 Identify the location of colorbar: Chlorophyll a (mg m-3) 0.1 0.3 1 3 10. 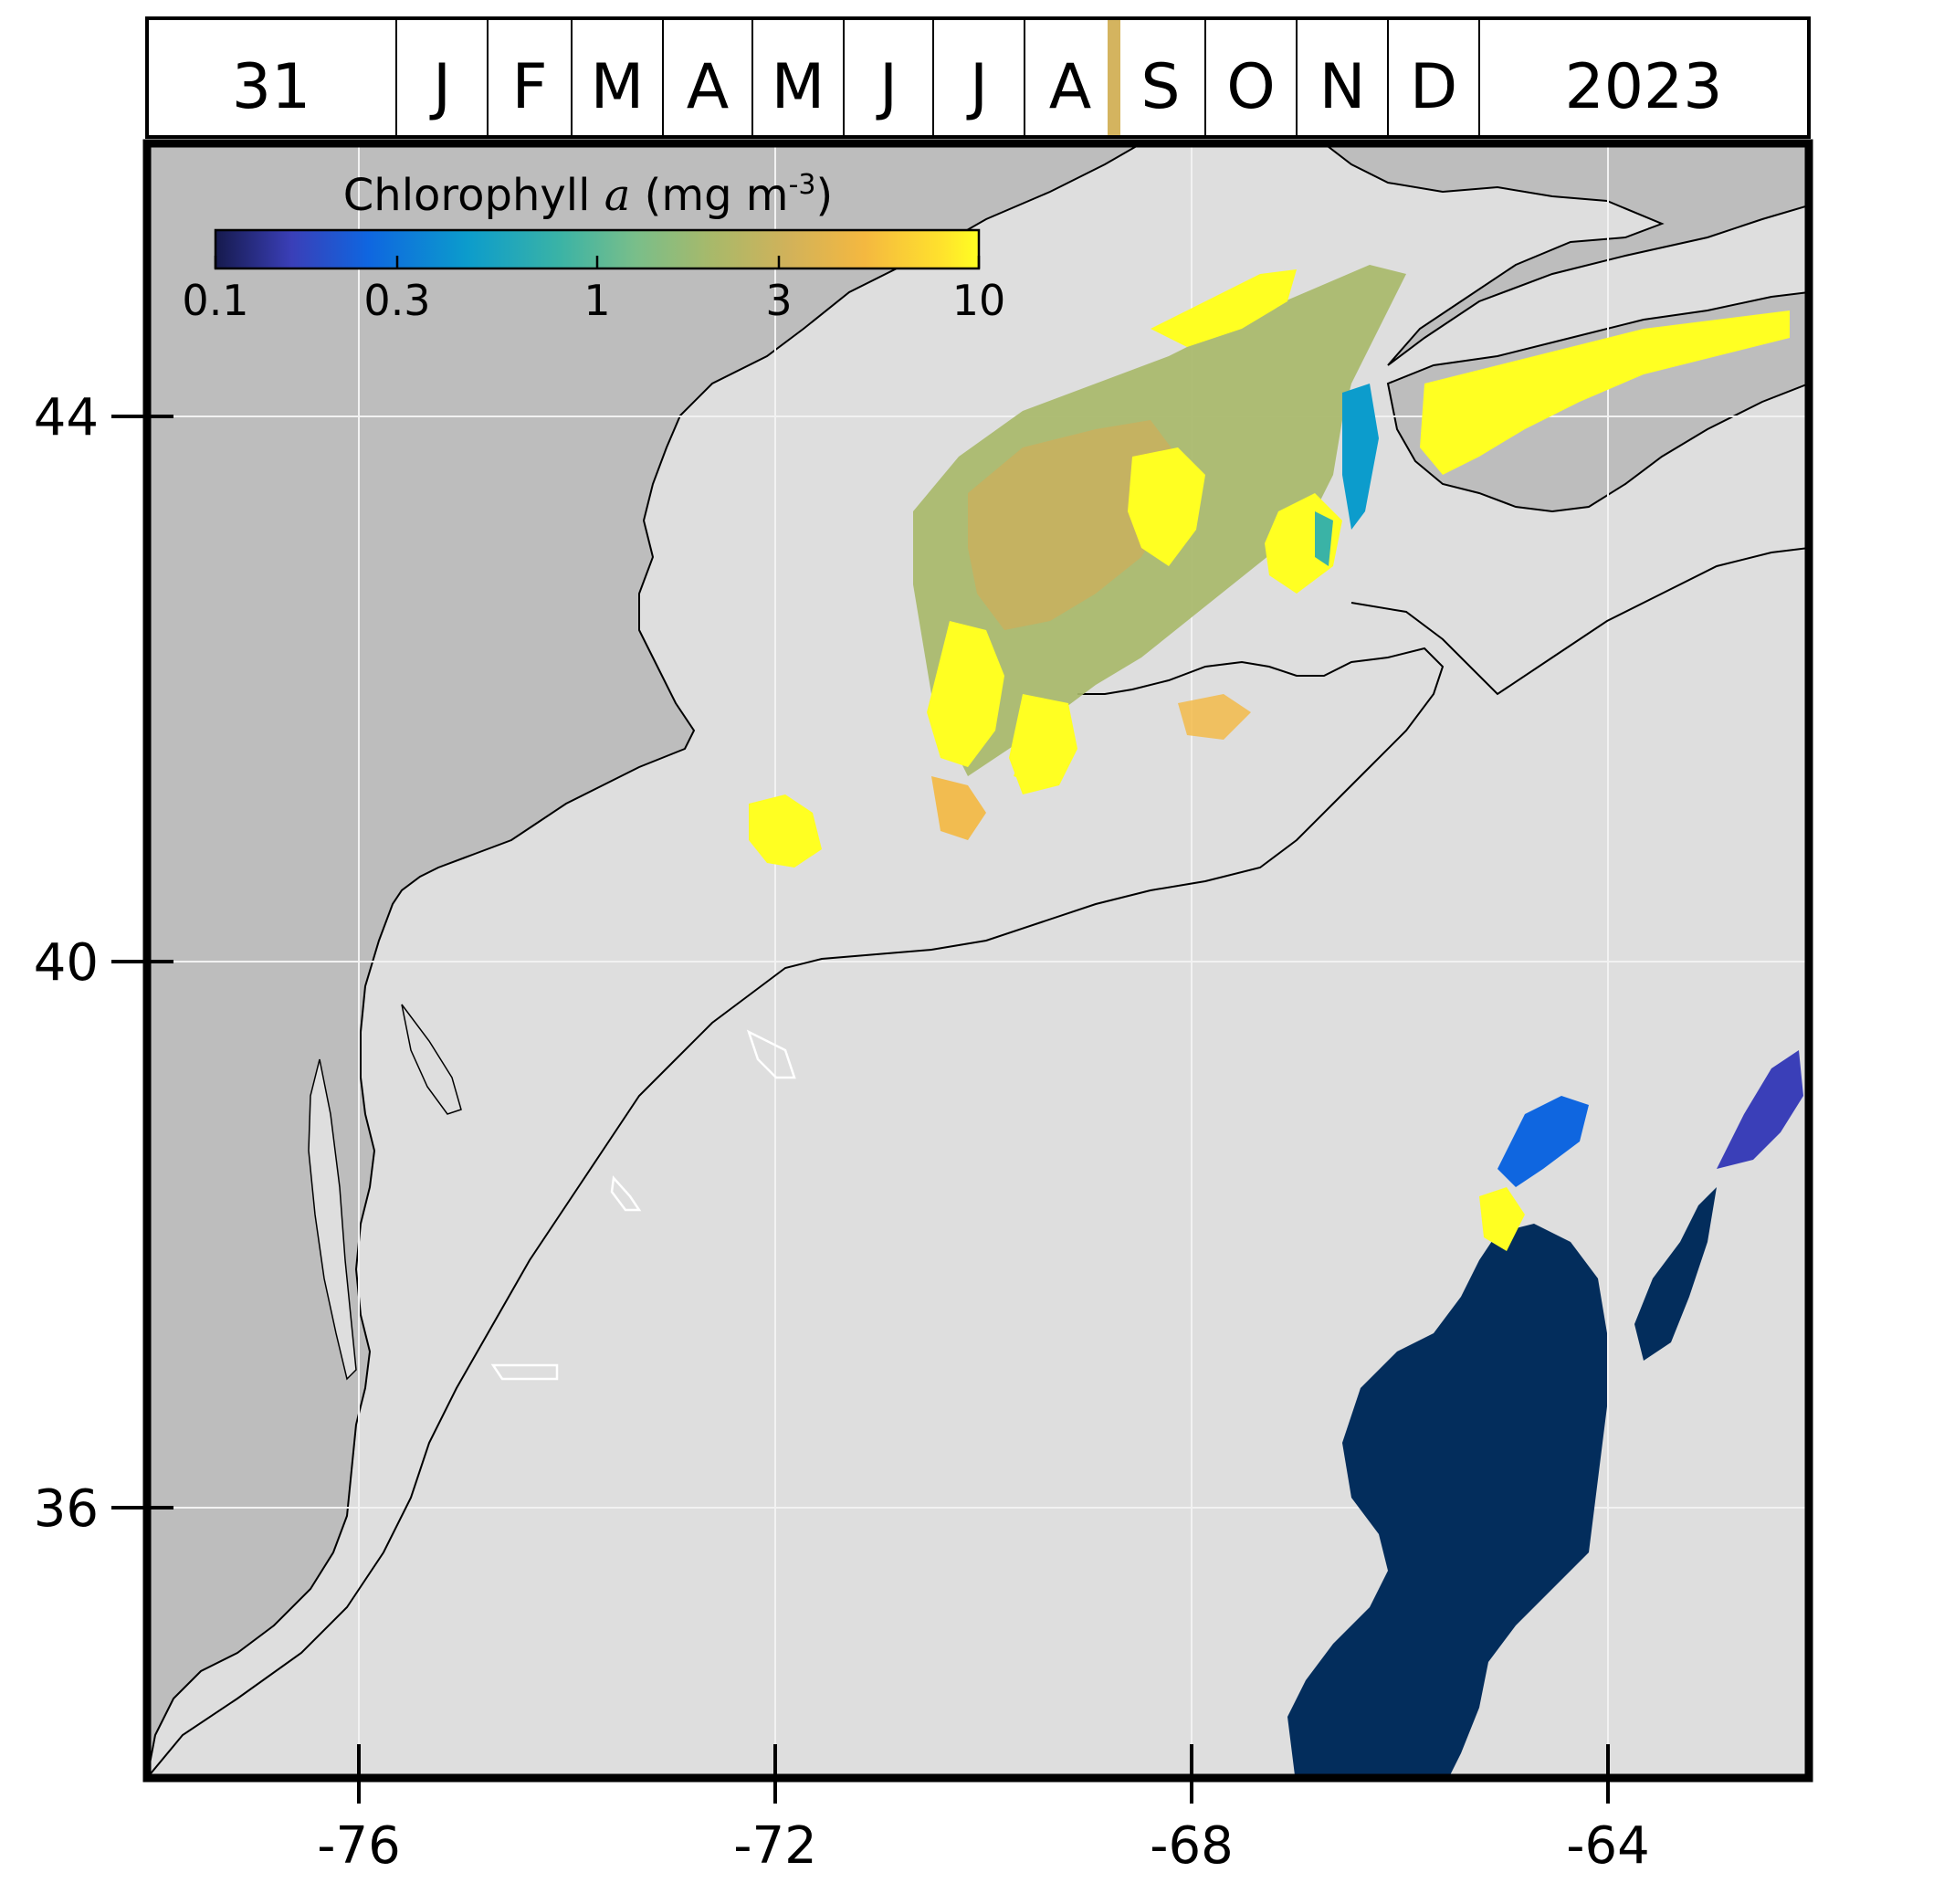
(593, 247).